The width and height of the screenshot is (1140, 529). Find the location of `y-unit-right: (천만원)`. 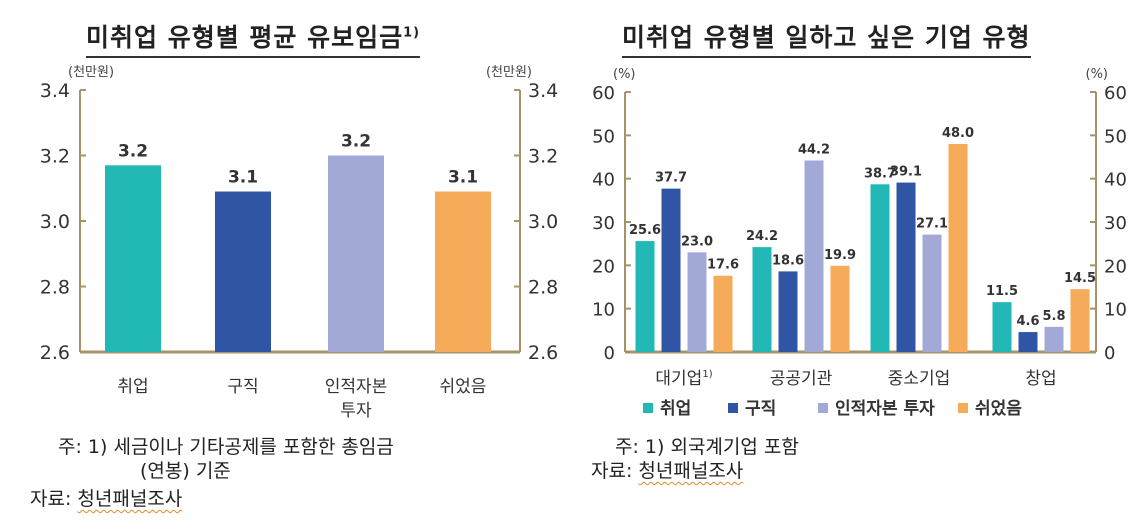

y-unit-right: (천만원) is located at coordinates (509, 72).